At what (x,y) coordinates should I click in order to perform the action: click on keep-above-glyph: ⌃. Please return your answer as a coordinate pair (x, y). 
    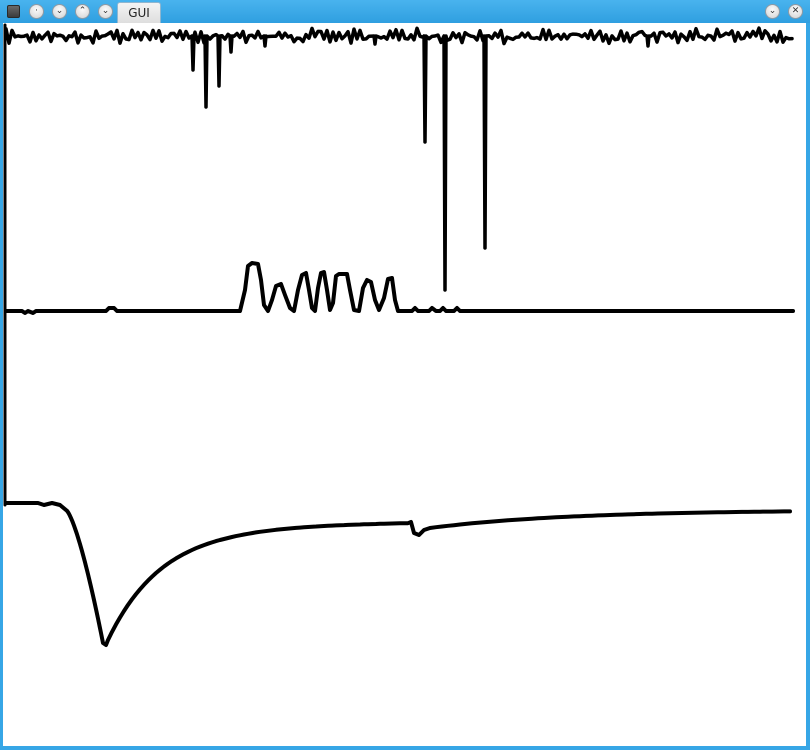
    Looking at the image, I should click on (82, 11).